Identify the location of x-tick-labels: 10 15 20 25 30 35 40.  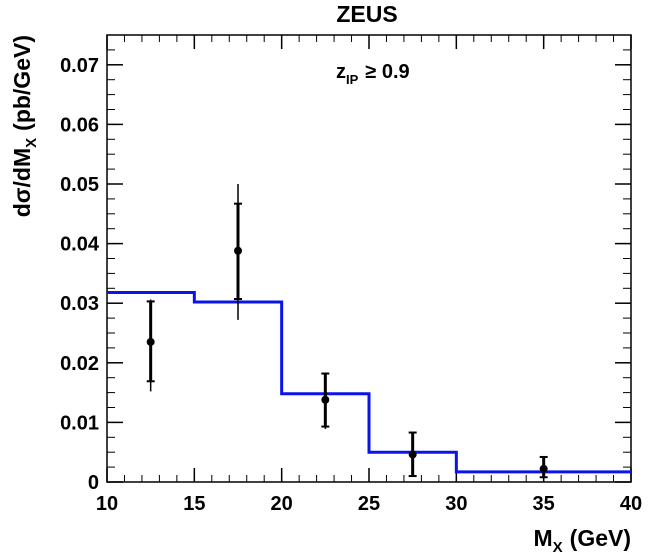
(369, 504).